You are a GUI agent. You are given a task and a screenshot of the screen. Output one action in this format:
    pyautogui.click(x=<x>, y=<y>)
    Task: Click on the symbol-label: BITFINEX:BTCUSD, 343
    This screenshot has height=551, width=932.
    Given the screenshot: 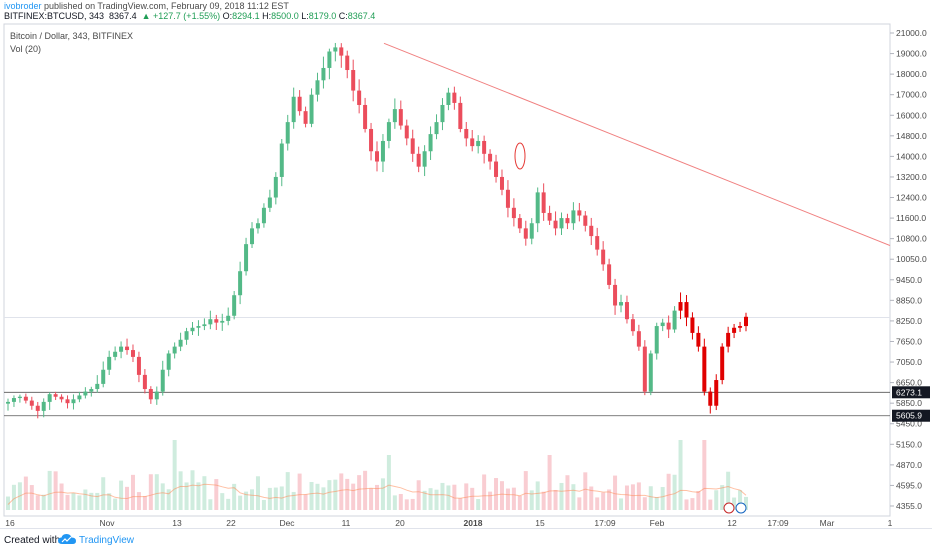 What is the action you would take?
    pyautogui.click(x=54, y=16)
    